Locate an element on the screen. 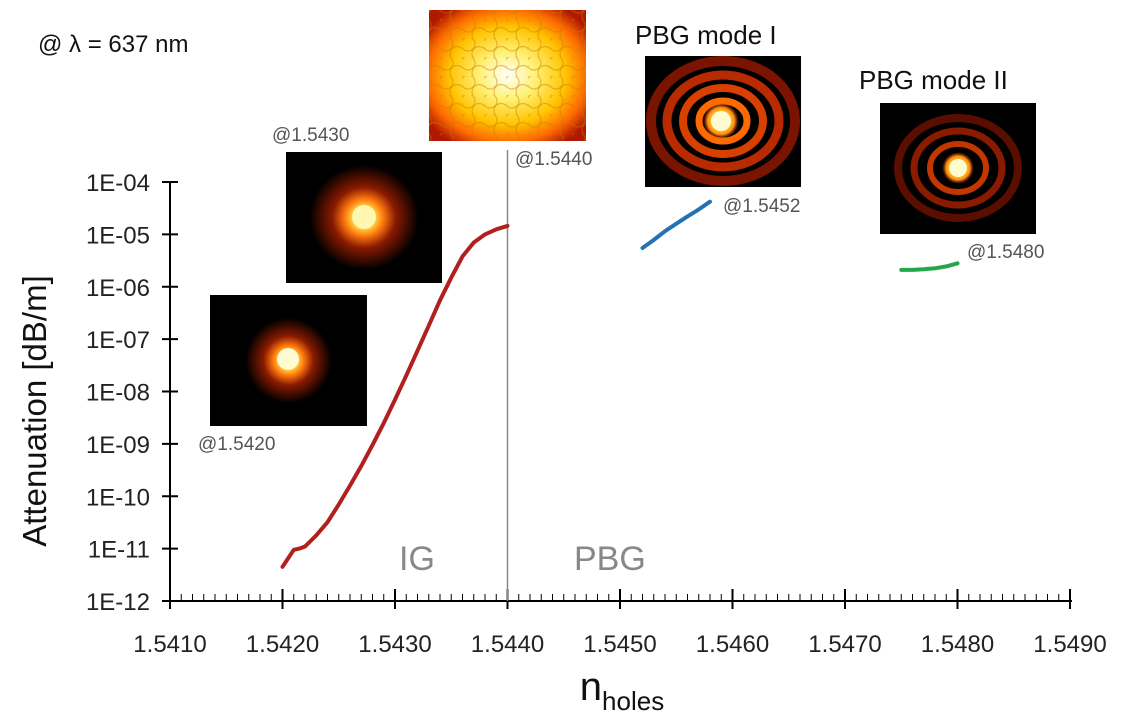  mode-label-1548: @1.5480 is located at coordinates (1005, 252).